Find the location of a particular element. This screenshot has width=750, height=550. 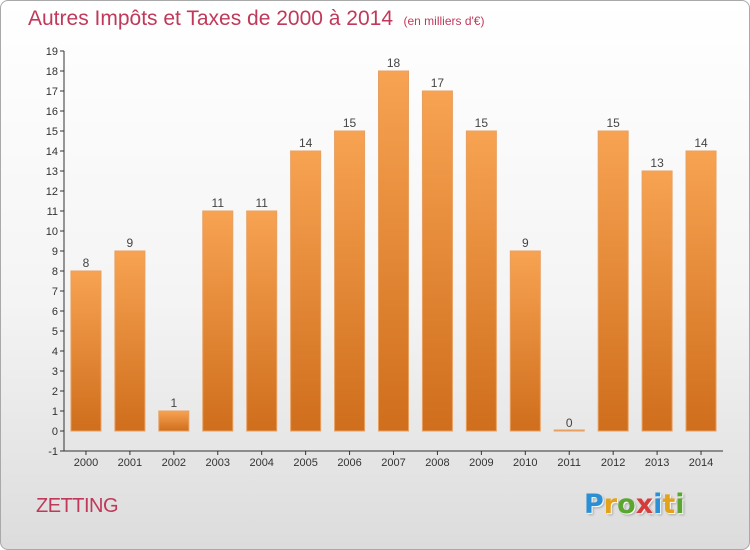

y-tick-label: 0 is located at coordinates (55, 432).